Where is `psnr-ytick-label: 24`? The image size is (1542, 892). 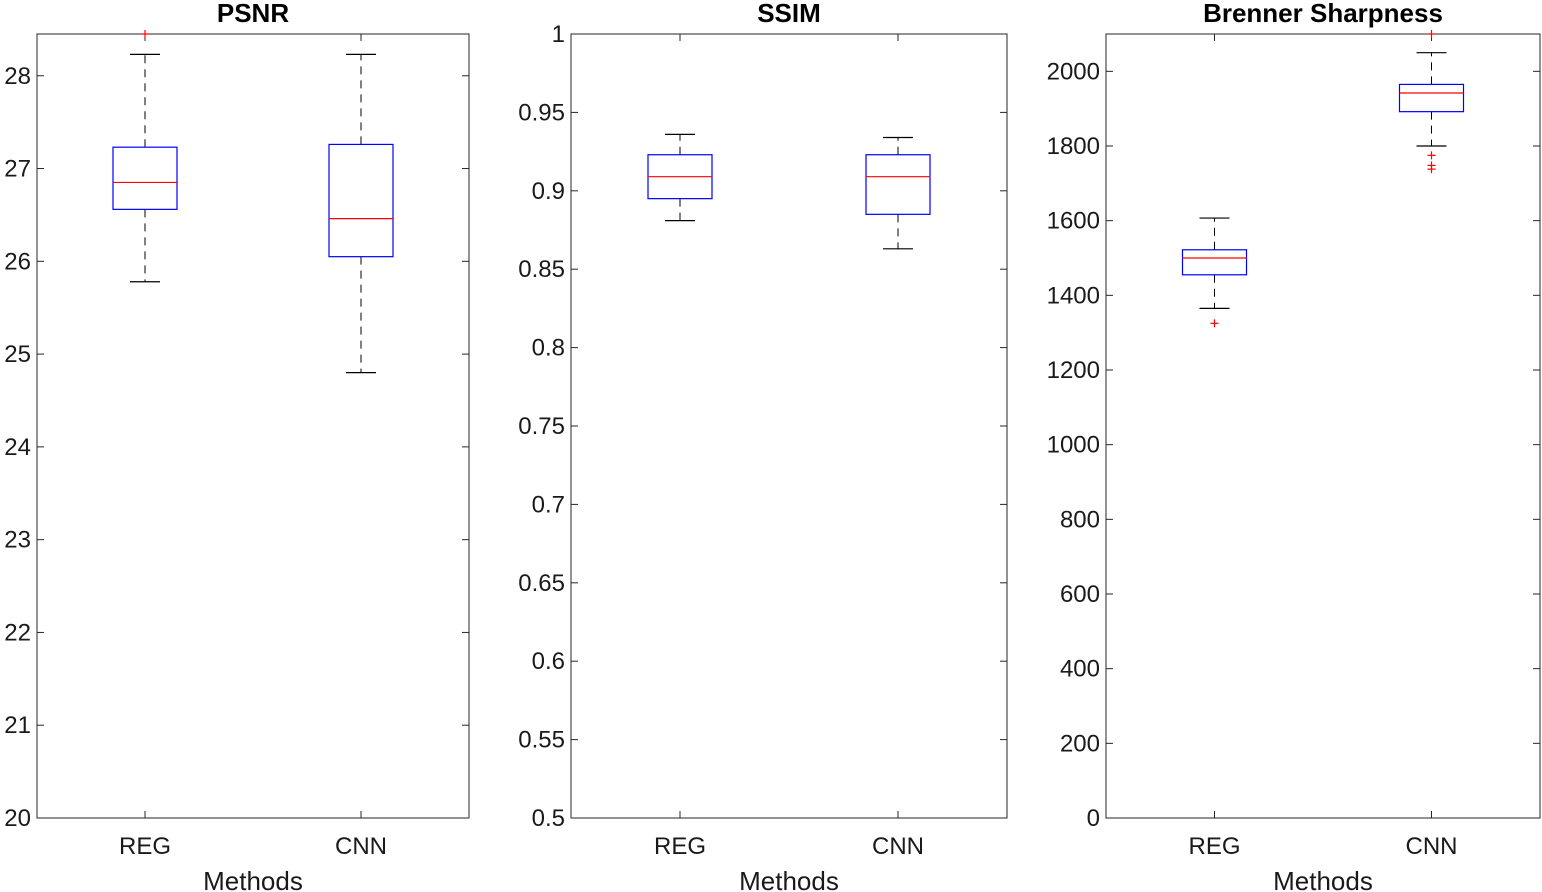 psnr-ytick-label: 24 is located at coordinates (17, 447).